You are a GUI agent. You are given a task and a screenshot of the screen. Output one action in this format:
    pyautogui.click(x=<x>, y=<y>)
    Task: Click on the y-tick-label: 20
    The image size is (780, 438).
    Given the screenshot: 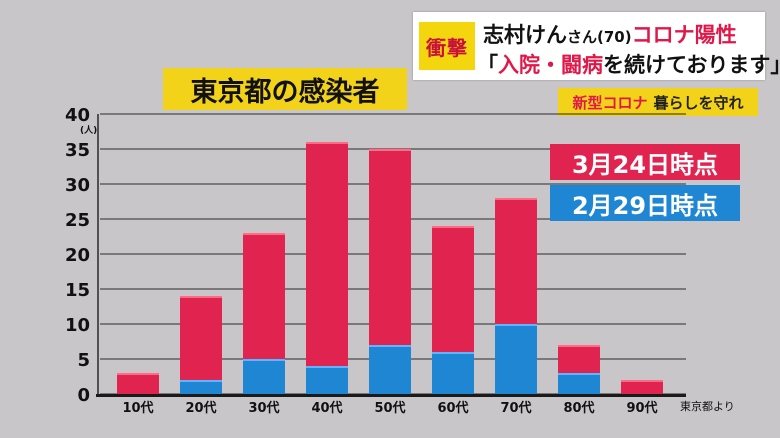 What is the action you would take?
    pyautogui.click(x=77, y=255)
    